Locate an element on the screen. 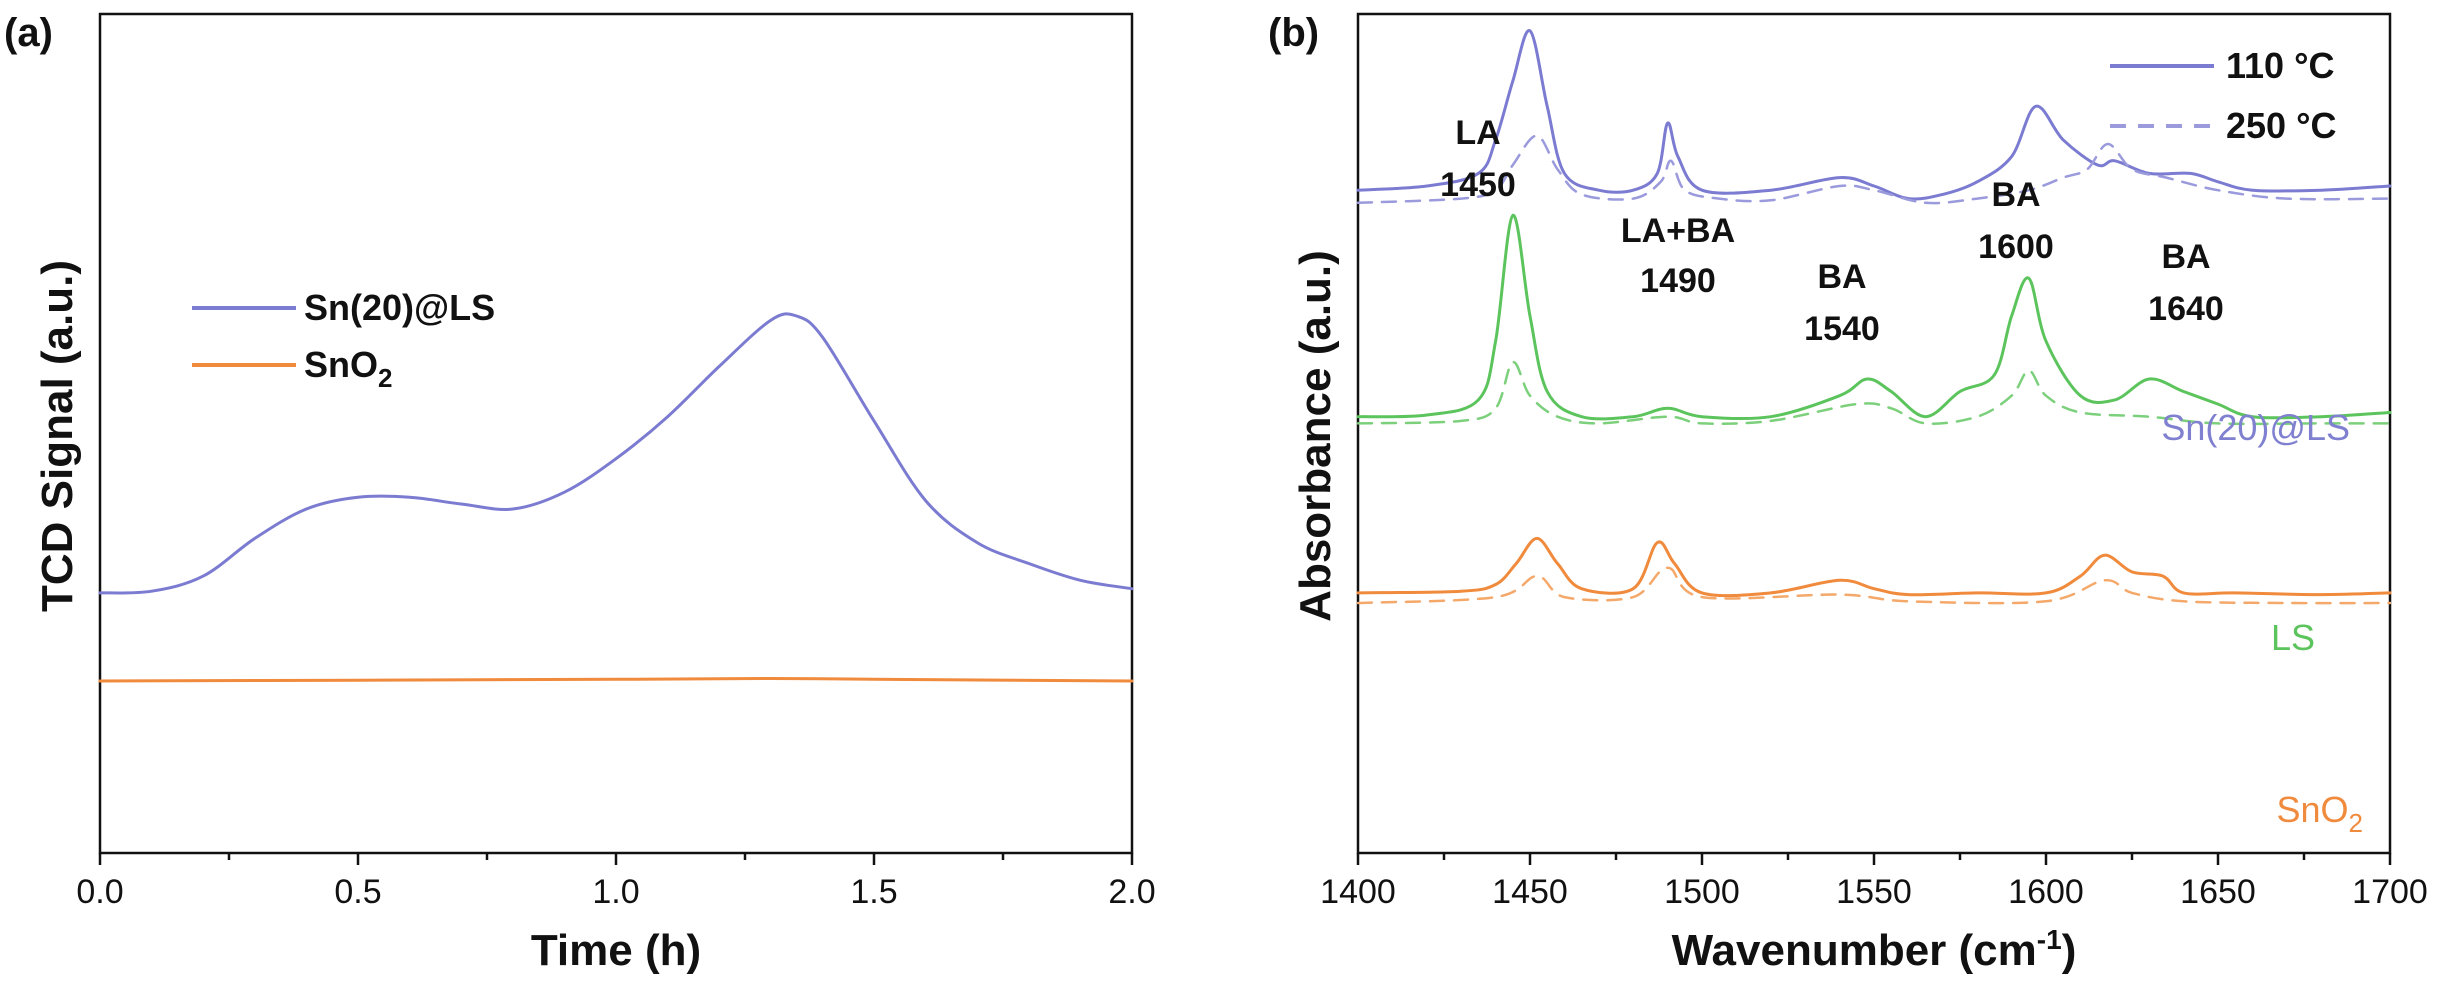 The image size is (2450, 999). panel-a-label: (a) is located at coordinates (28, 33).